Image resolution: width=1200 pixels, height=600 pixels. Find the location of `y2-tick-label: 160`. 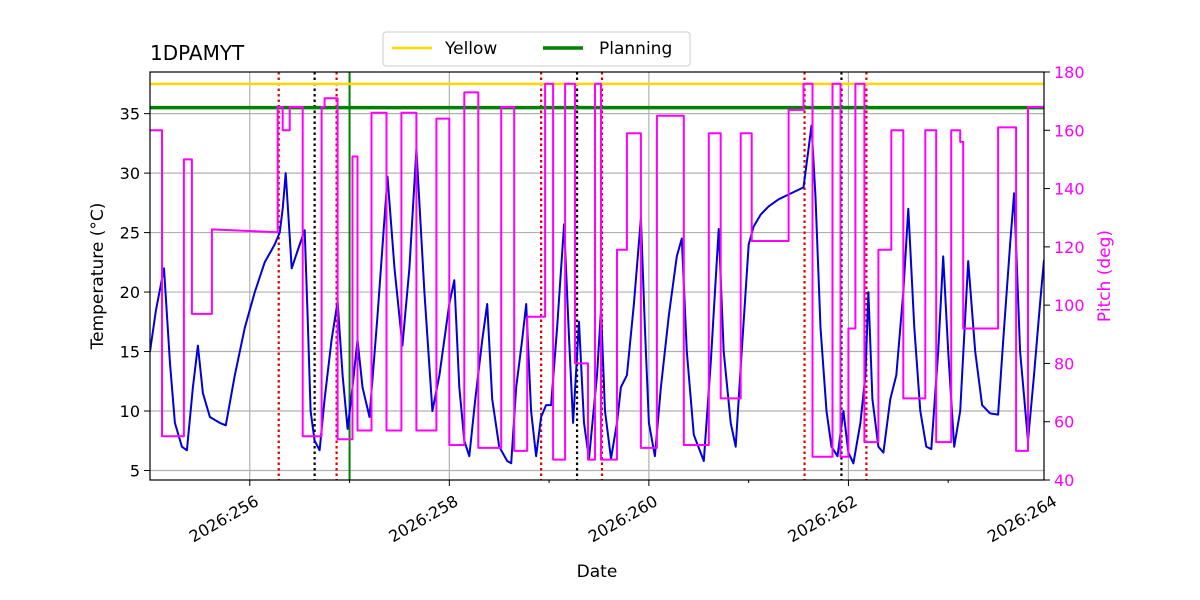

y2-tick-label: 160 is located at coordinates (1069, 130).